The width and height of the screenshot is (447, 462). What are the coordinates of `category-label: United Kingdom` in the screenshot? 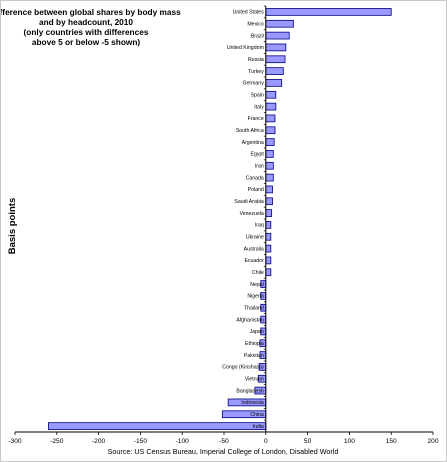 It's located at (245, 48).